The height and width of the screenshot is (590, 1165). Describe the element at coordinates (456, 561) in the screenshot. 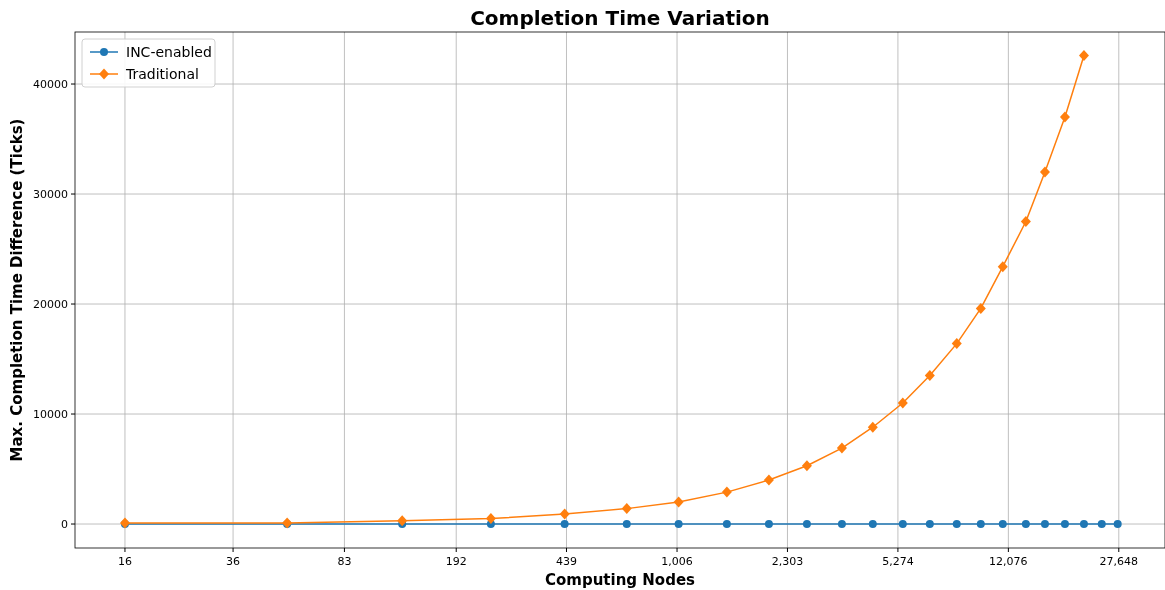

I see `x-tick-label: 192` at that location.